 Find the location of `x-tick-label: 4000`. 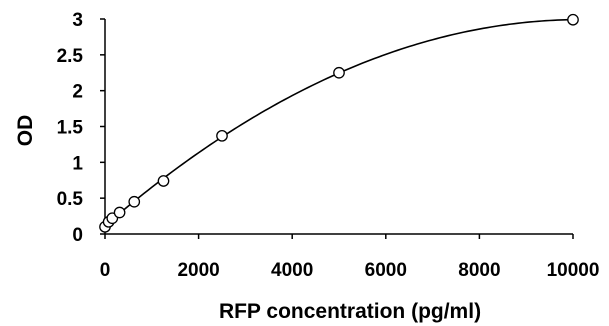

x-tick-label: 4000 is located at coordinates (292, 270).